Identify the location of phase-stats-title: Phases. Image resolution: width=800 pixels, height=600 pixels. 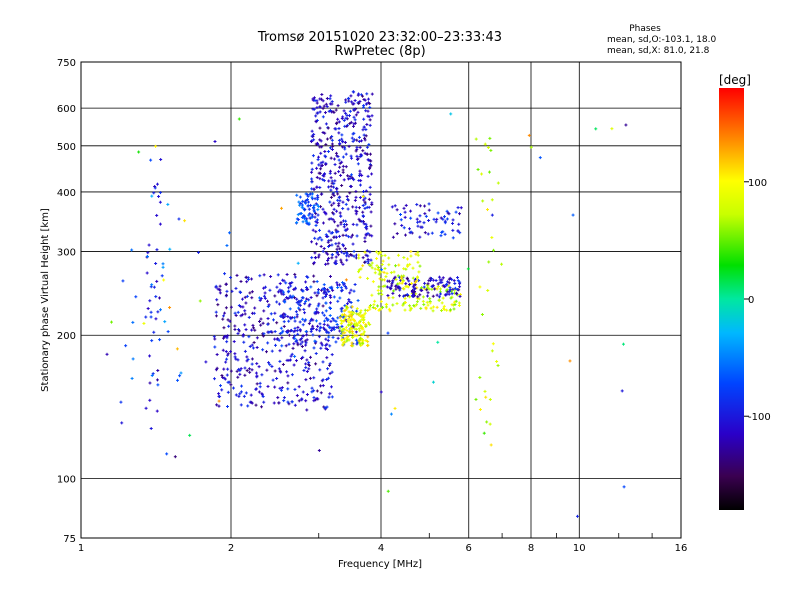
(645, 29).